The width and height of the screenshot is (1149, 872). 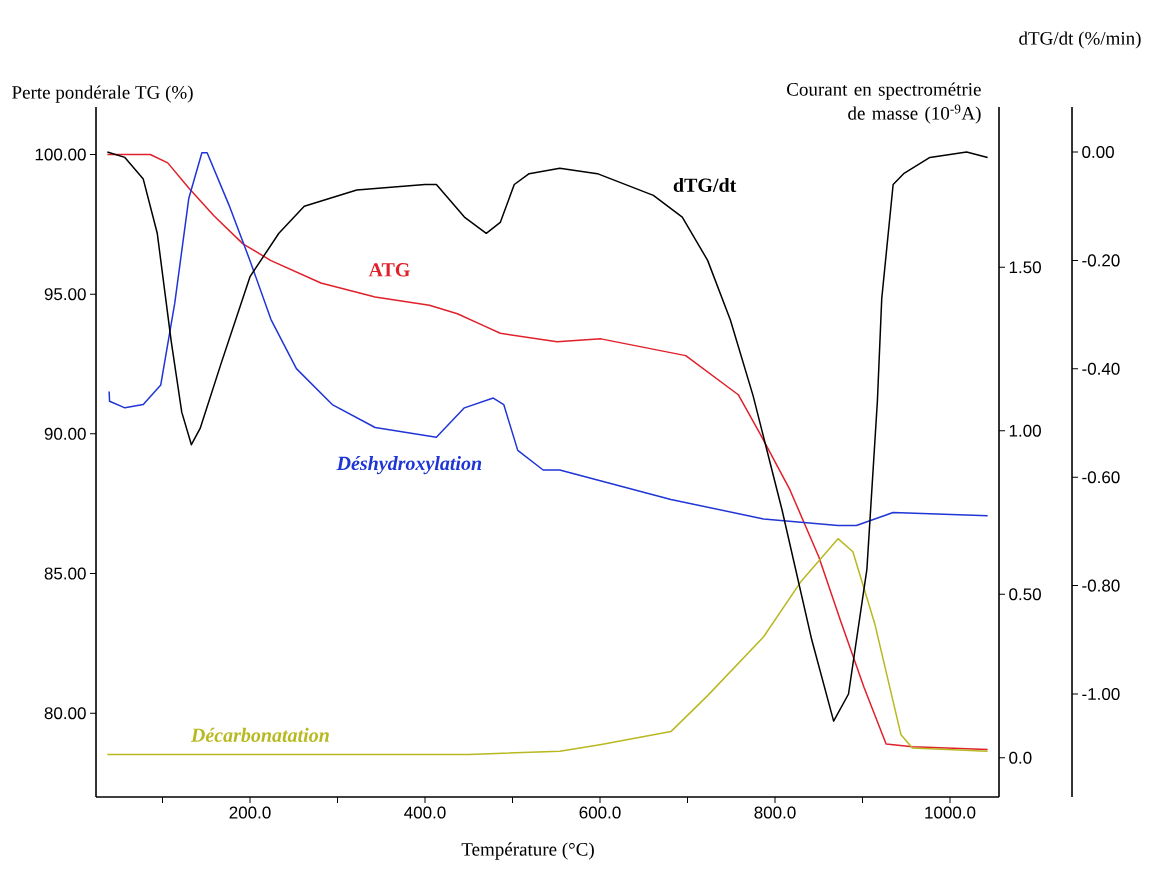 What do you see at coordinates (1098, 152) in the screenshot?
I see `y3-tick-label: 0.00` at bounding box center [1098, 152].